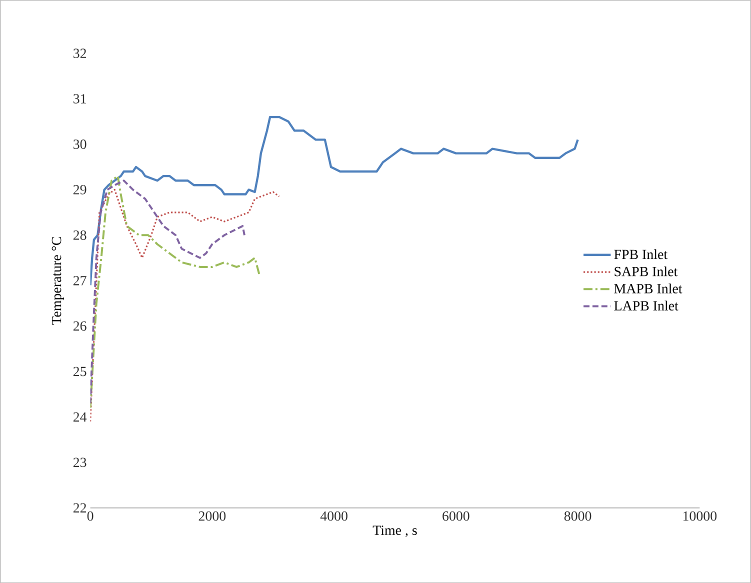 The width and height of the screenshot is (751, 583). What do you see at coordinates (648, 288) in the screenshot?
I see `legend-label: MAPB Inlet` at bounding box center [648, 288].